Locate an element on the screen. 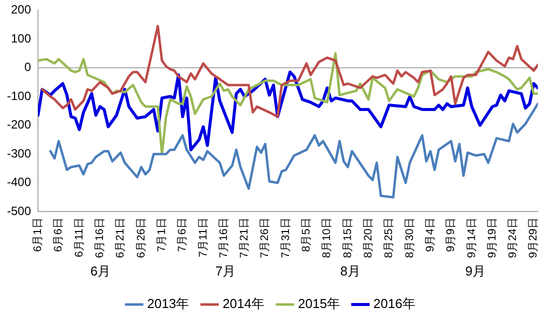  x-tick-label: 7月26日 is located at coordinates (265, 238).